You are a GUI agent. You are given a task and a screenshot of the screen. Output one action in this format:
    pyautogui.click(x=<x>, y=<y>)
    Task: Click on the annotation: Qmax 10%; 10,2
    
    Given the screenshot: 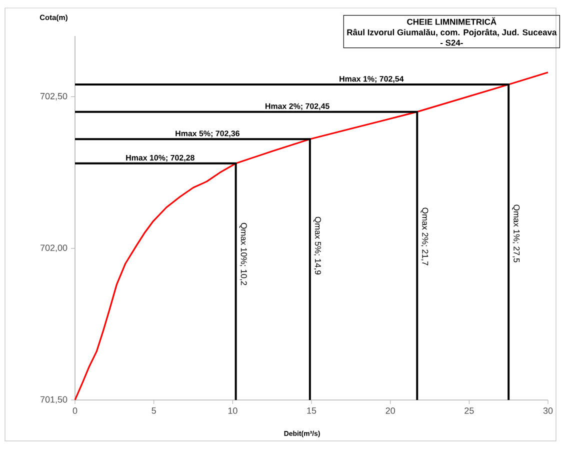 What is the action you would take?
    pyautogui.click(x=243, y=254)
    